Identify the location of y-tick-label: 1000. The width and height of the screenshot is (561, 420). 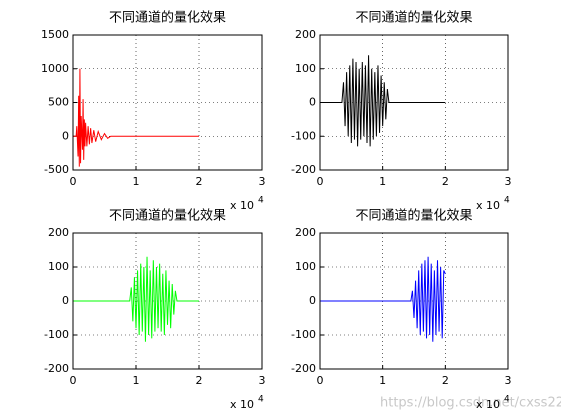
(55, 68).